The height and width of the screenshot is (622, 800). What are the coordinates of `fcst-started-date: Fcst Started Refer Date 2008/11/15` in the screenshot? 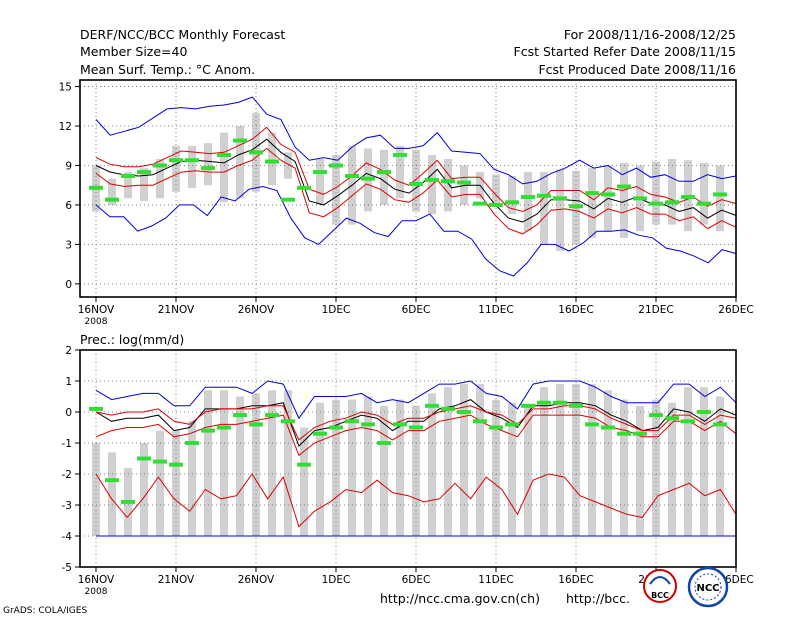 It's located at (625, 51).